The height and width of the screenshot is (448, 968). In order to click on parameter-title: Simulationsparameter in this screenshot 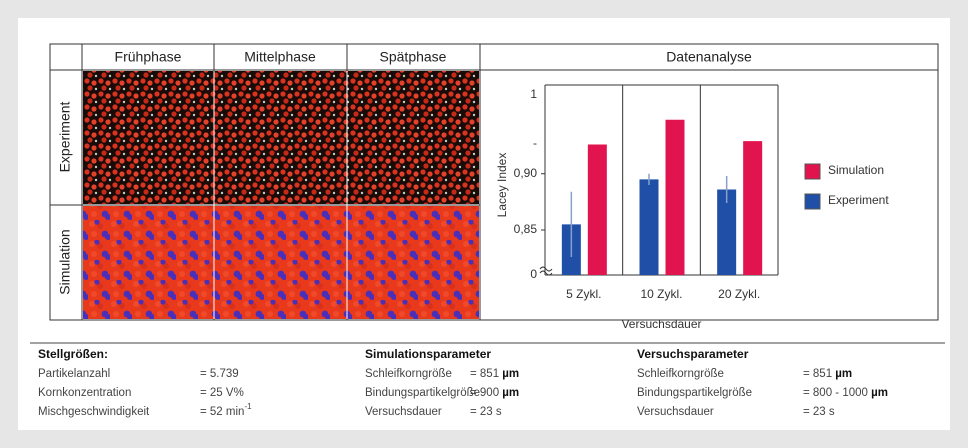, I will do `click(428, 354)`.